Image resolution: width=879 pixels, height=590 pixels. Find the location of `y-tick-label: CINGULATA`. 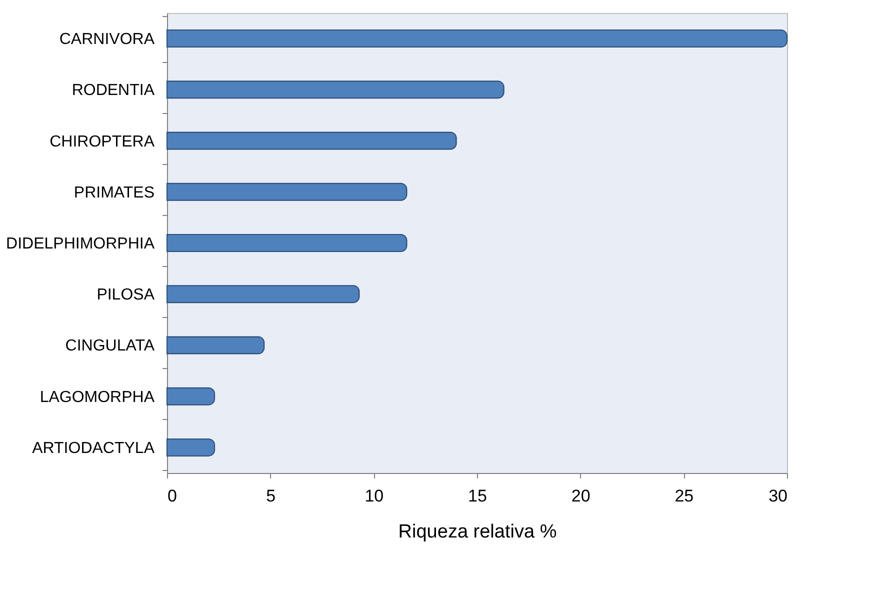

y-tick-label: CINGULATA is located at coordinates (110, 346).